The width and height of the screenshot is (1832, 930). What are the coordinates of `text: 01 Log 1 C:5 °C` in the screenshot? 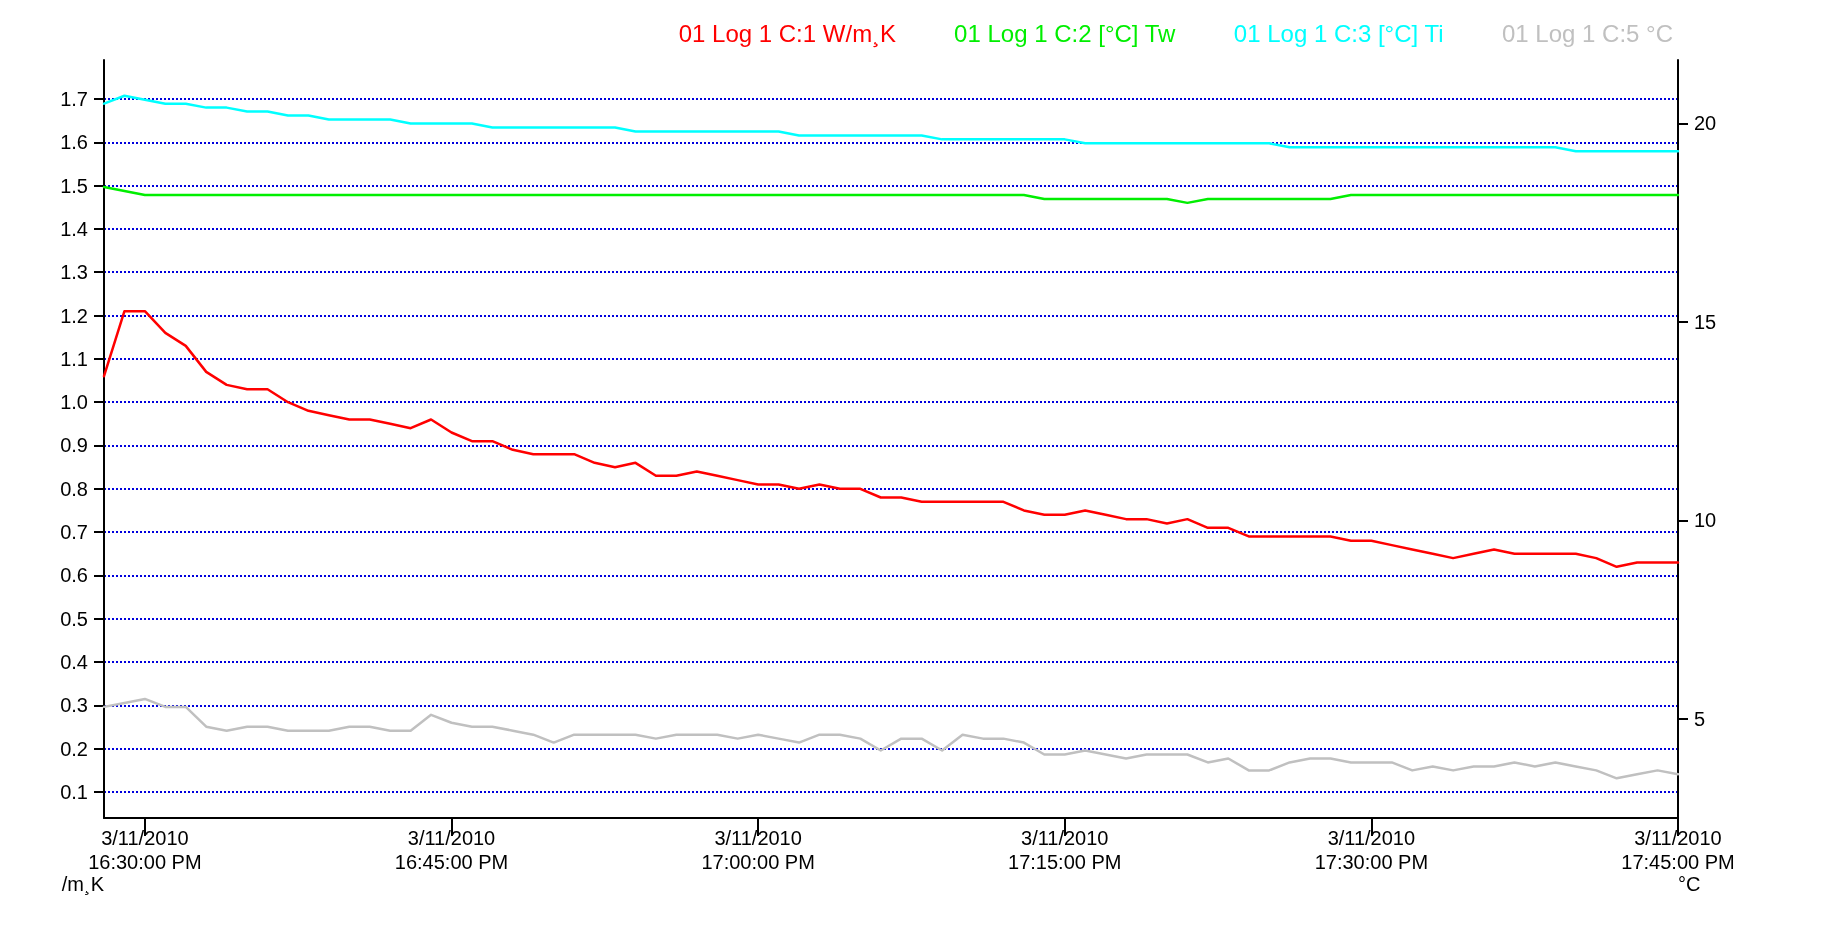 It's located at (1587, 33).